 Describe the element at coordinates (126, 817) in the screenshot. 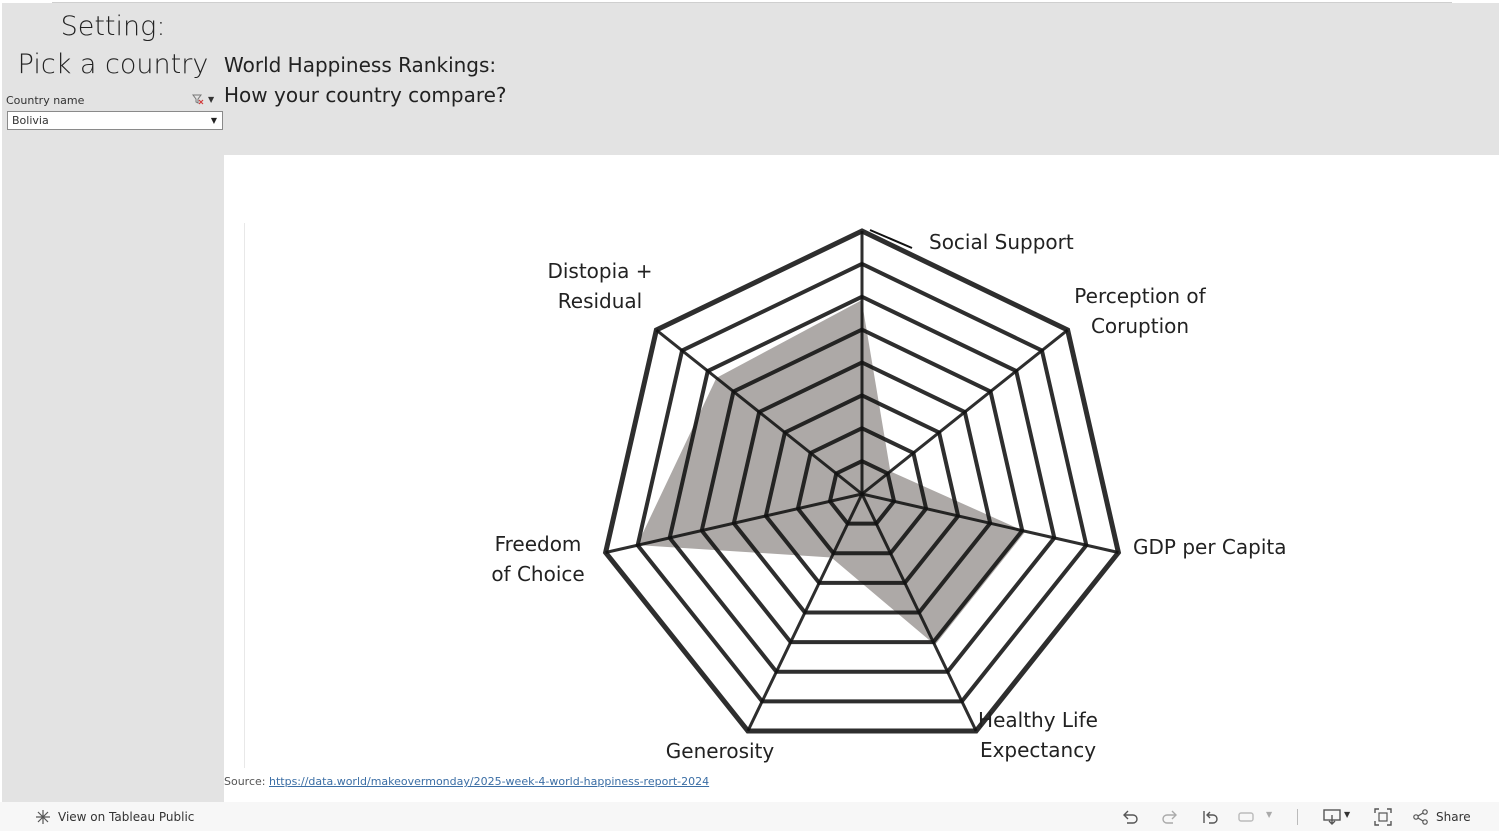

I see `view-on-tableau-label: View on Tableau Public` at that location.